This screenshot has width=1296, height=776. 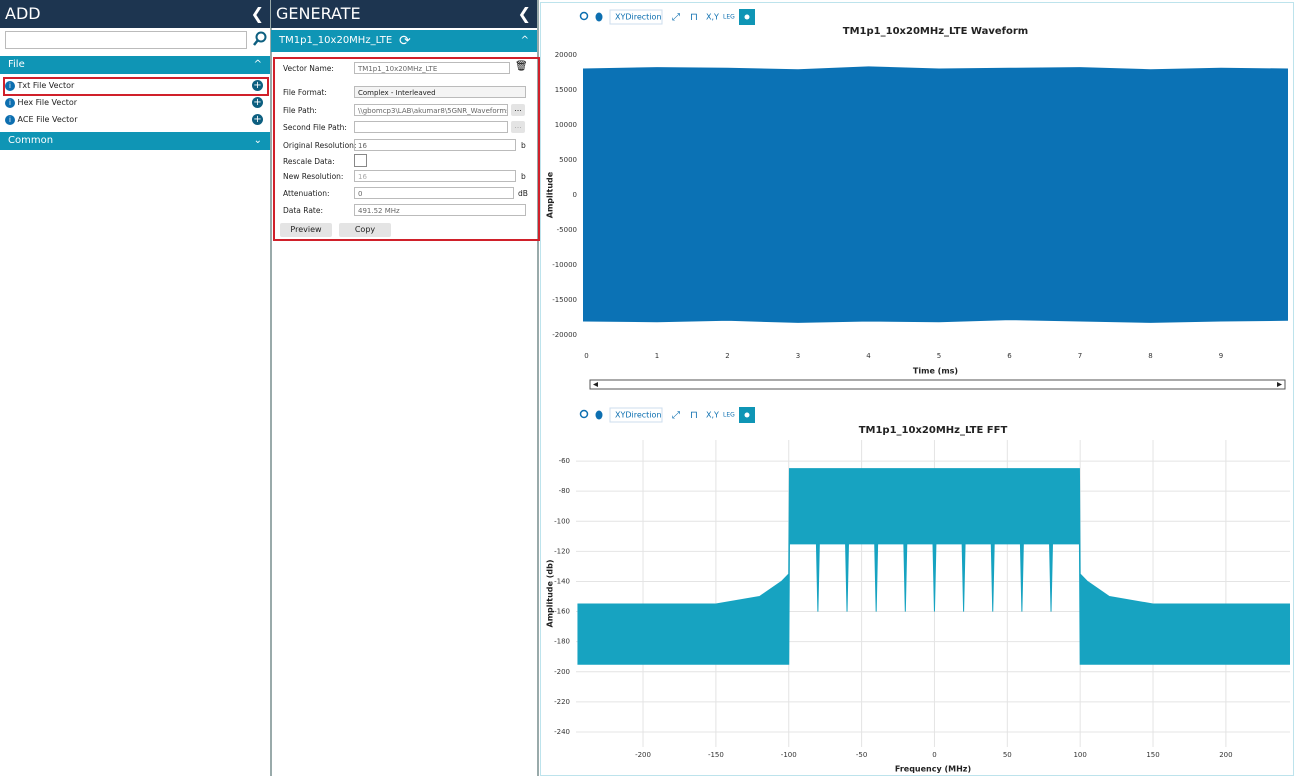 I want to click on field-label: Rescale Data:, so click(x=309, y=161).